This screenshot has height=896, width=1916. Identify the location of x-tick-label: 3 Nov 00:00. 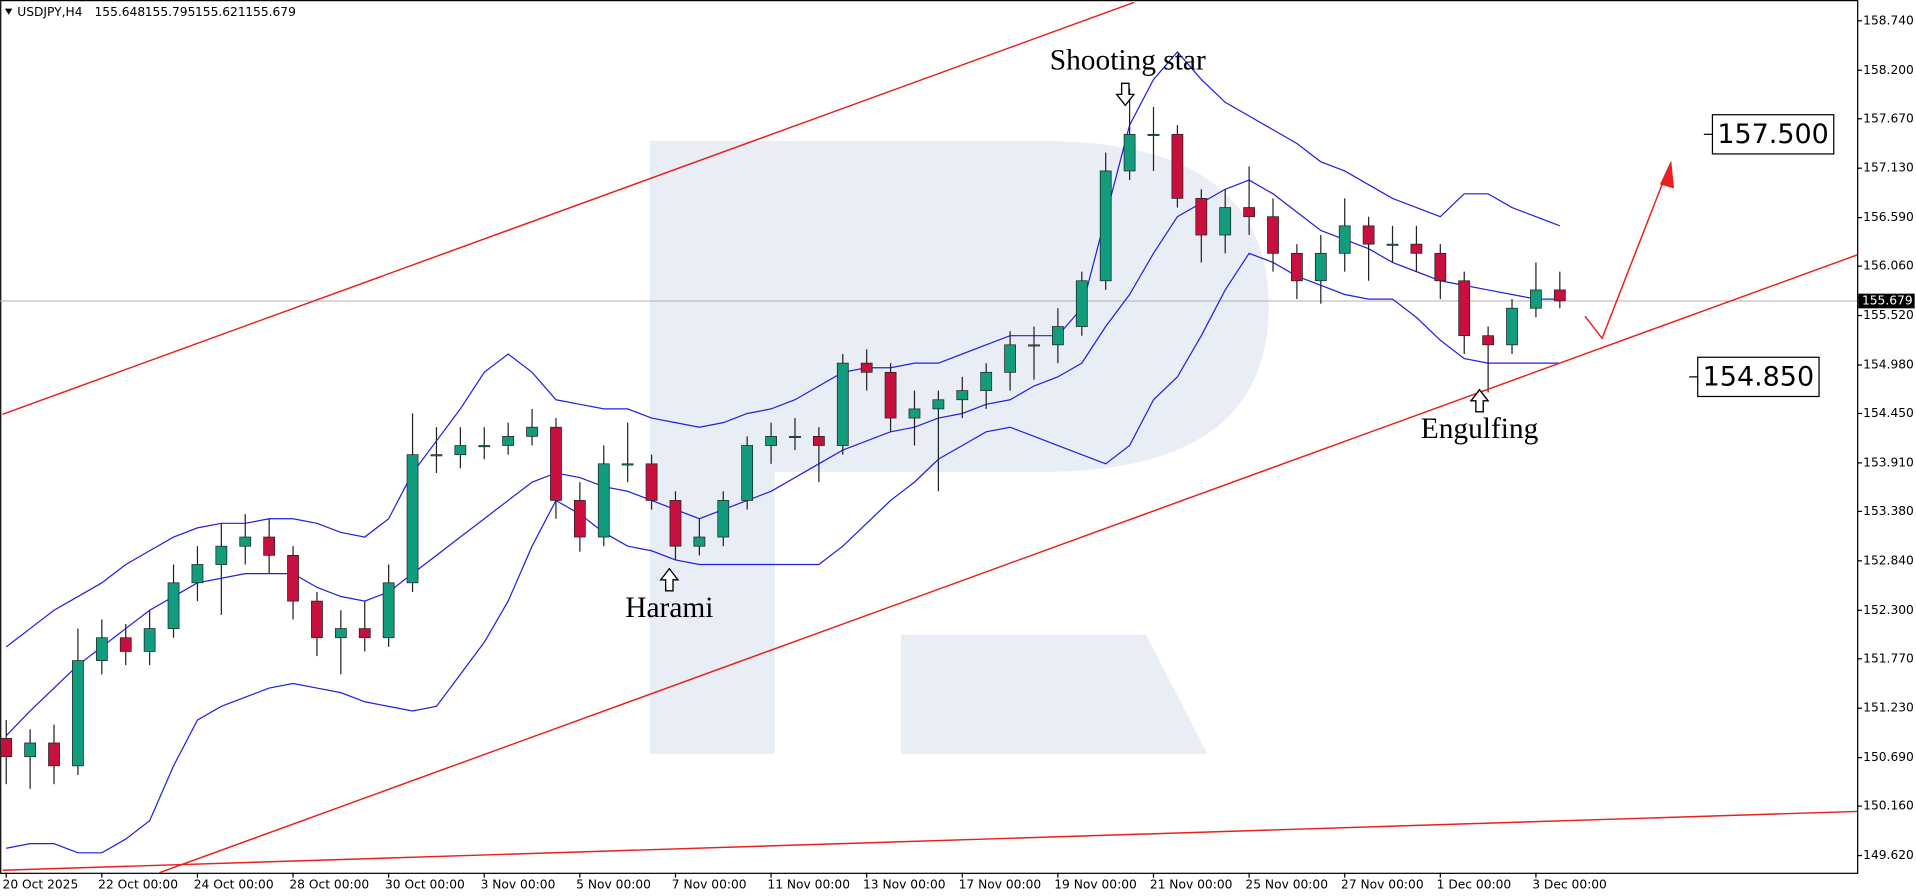
(518, 884).